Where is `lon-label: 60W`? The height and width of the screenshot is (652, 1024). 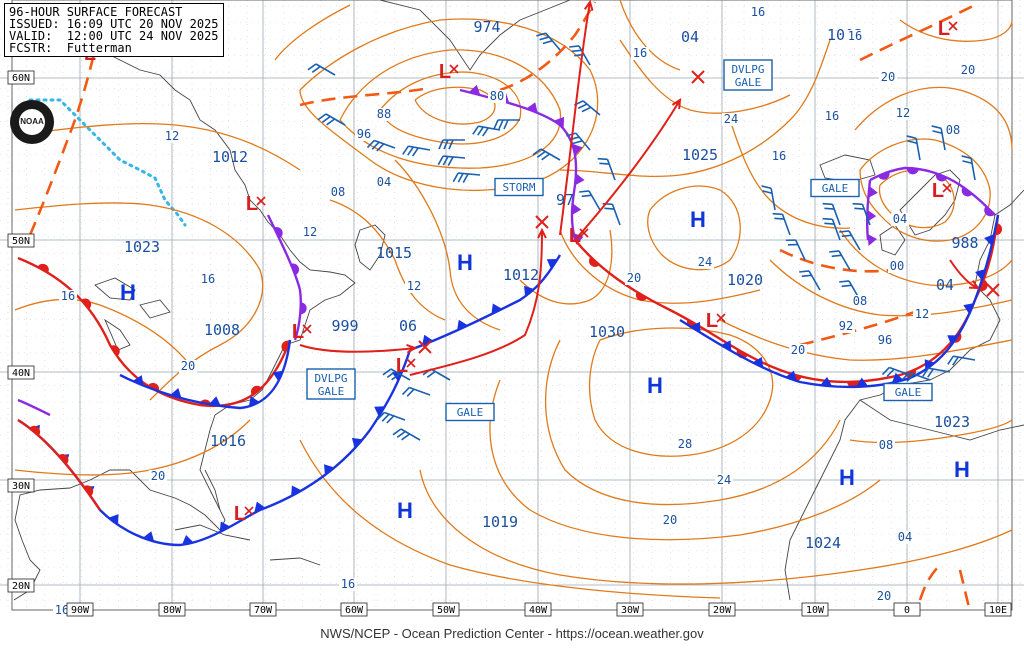 lon-label: 60W is located at coordinates (354, 609).